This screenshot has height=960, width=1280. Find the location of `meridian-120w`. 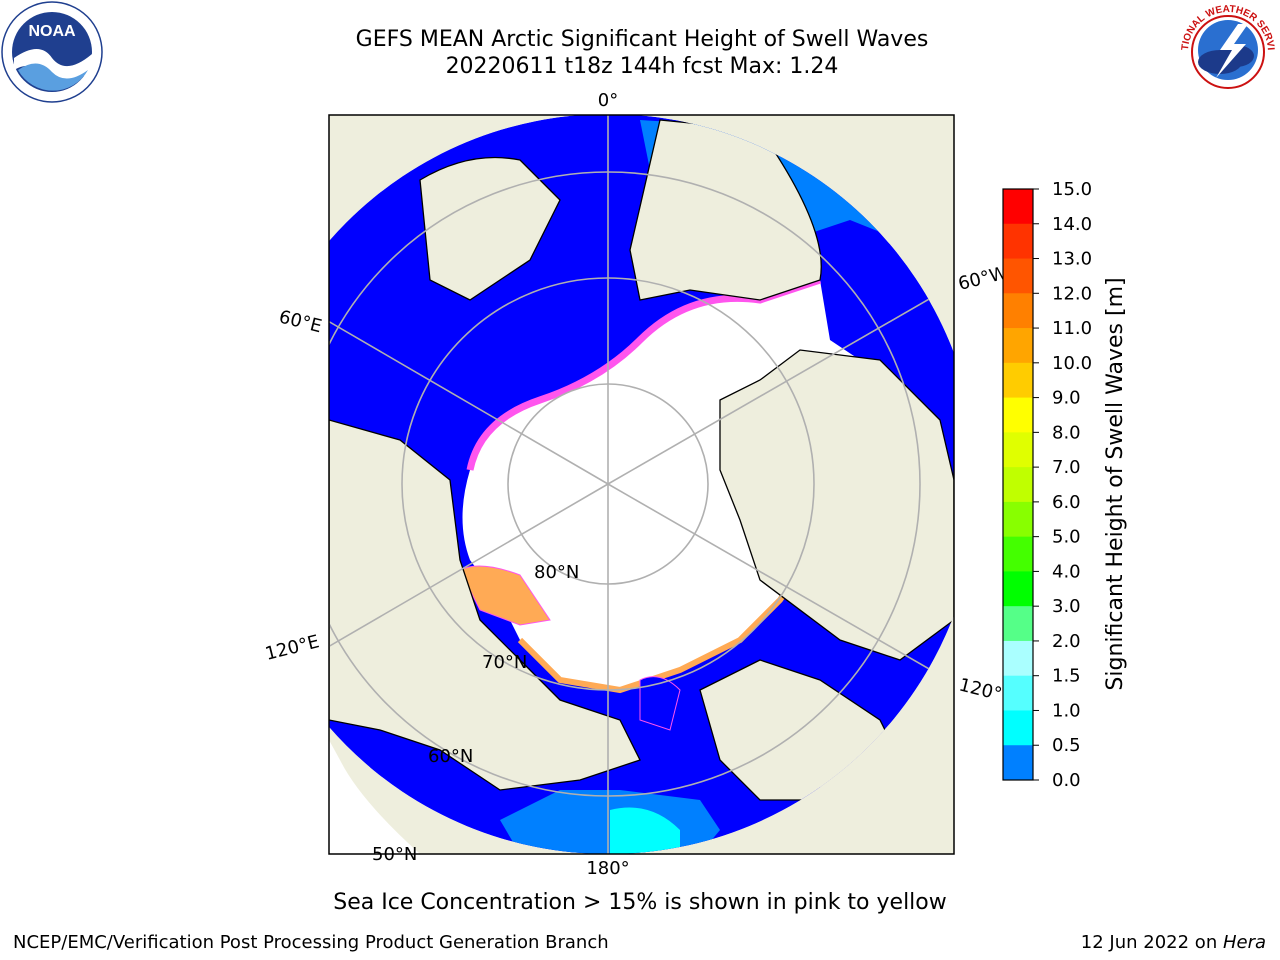

meridian-120w is located at coordinates (780, 594).